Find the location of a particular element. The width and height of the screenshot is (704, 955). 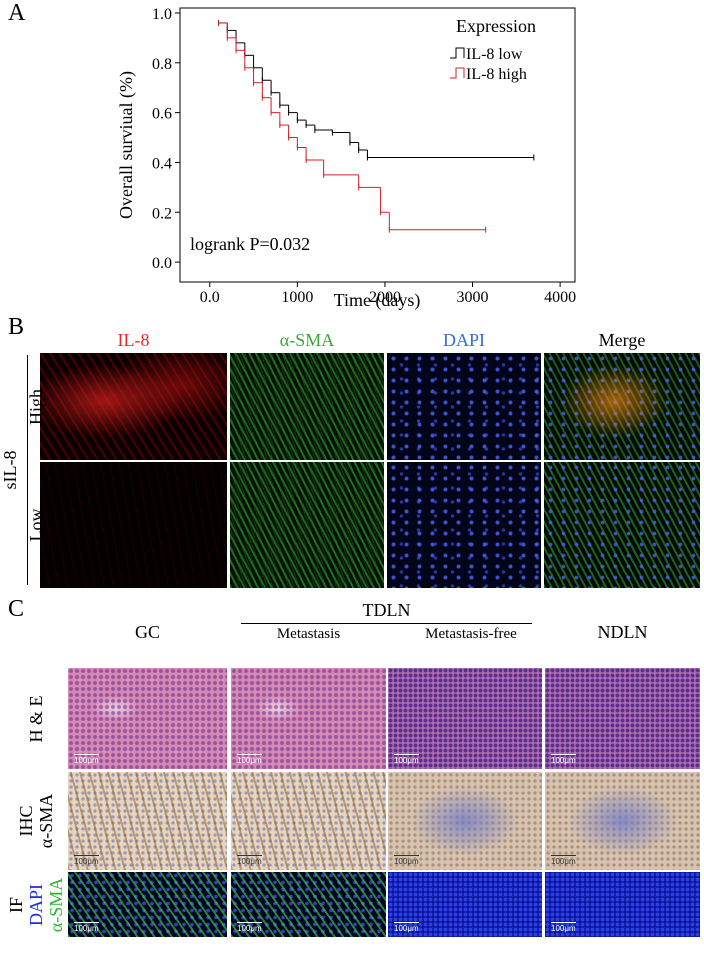

x-axis-label: Time (days) is located at coordinates (377, 300).